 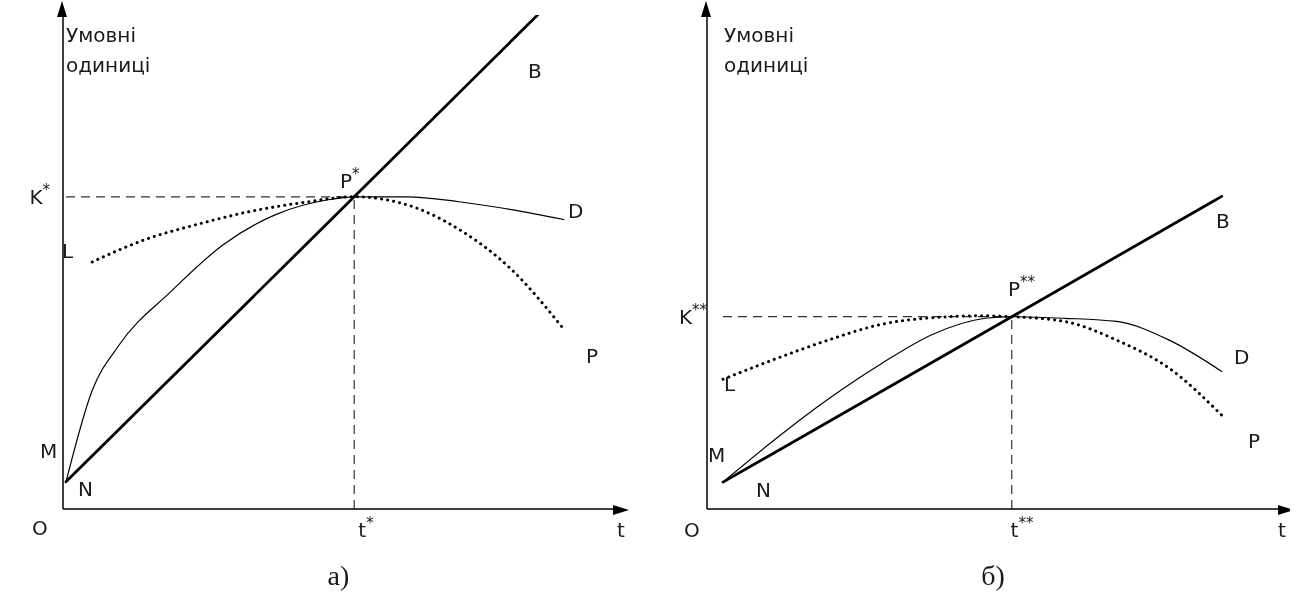 What do you see at coordinates (49, 451) in the screenshot?
I see `text: M` at bounding box center [49, 451].